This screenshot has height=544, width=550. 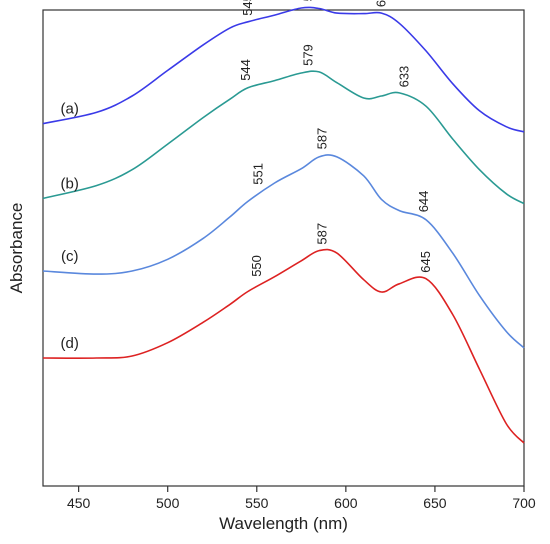 I want to click on series-label-c: (c), so click(x=70, y=256).